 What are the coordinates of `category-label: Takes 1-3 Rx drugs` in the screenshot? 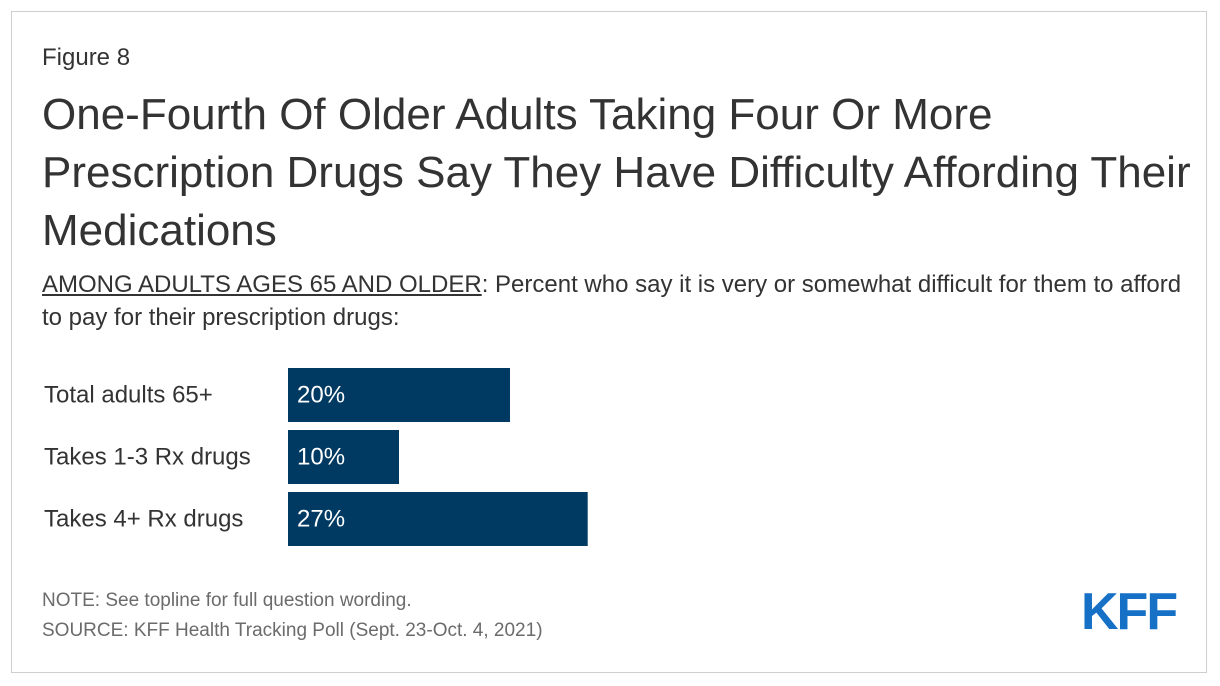 It's located at (147, 457).